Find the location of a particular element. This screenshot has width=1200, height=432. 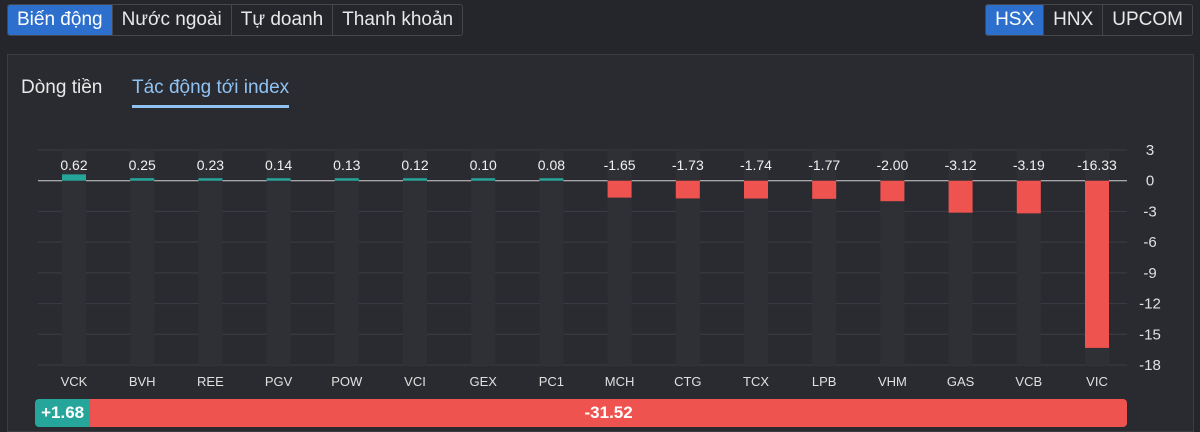

data-label: 0.25 is located at coordinates (142, 165).